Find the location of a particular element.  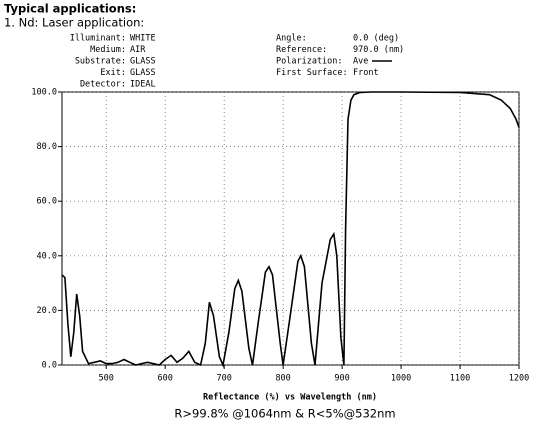

info-value: Front is located at coordinates (366, 73).